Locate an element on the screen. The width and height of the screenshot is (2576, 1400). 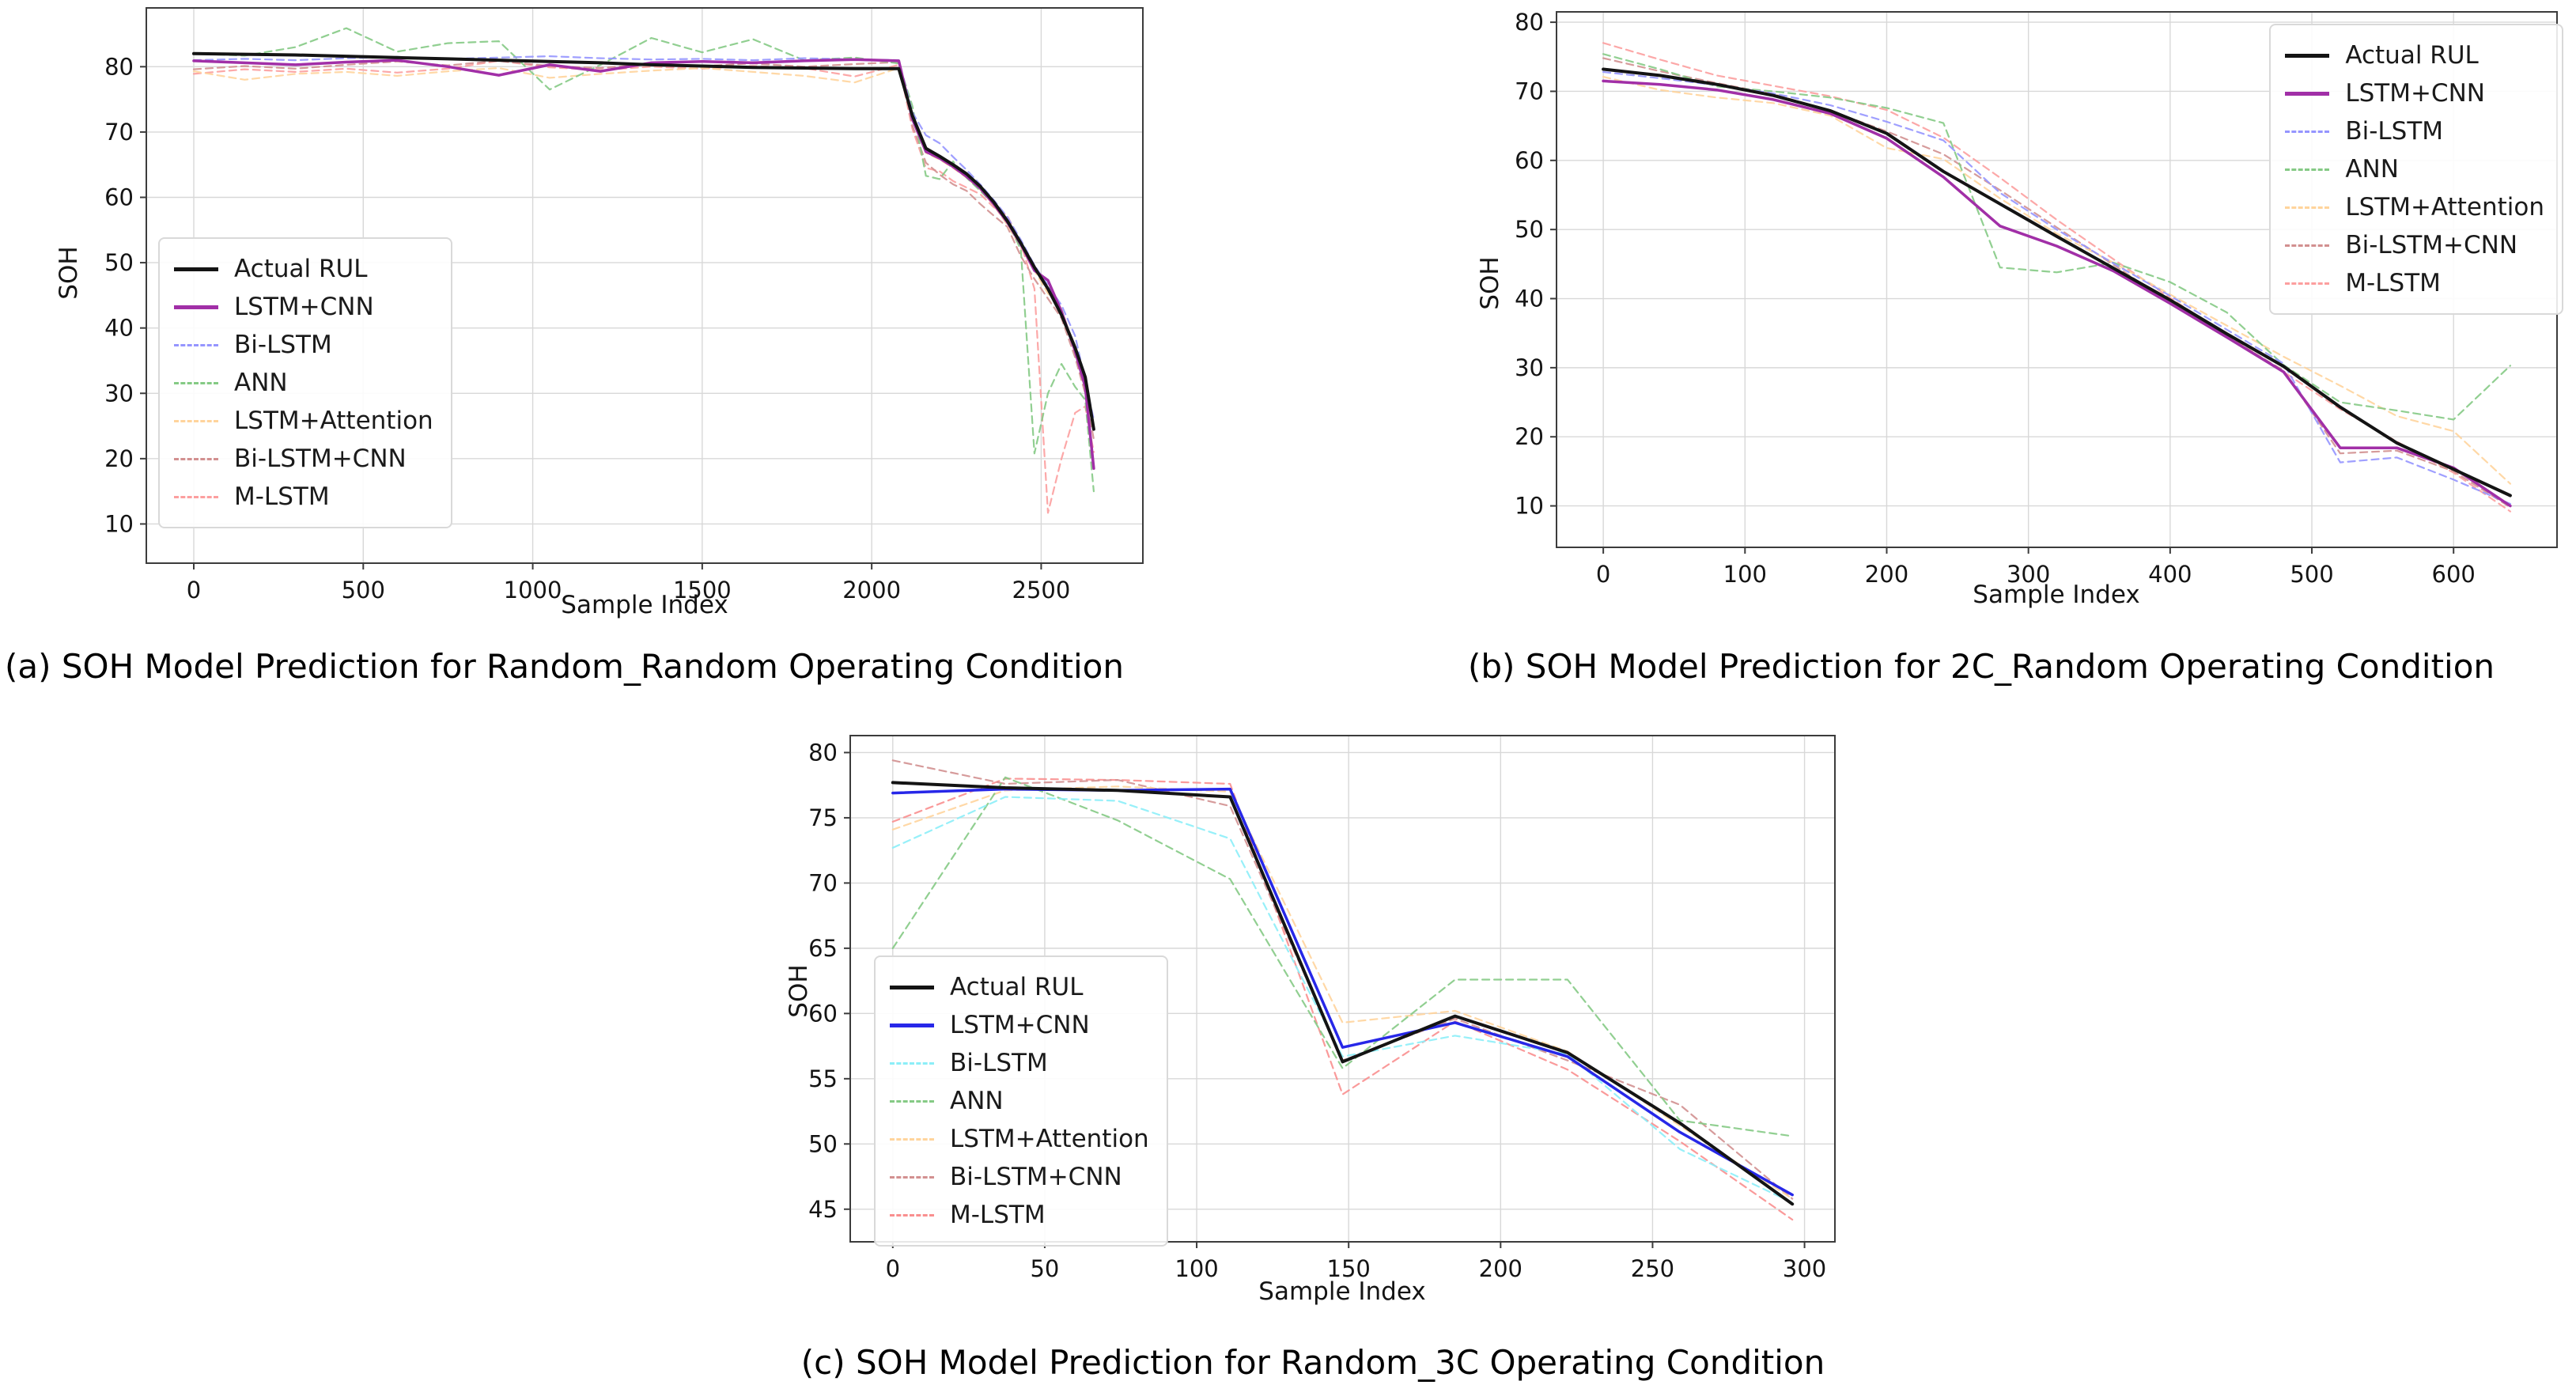
x-tick-label: 1500 is located at coordinates (702, 590).